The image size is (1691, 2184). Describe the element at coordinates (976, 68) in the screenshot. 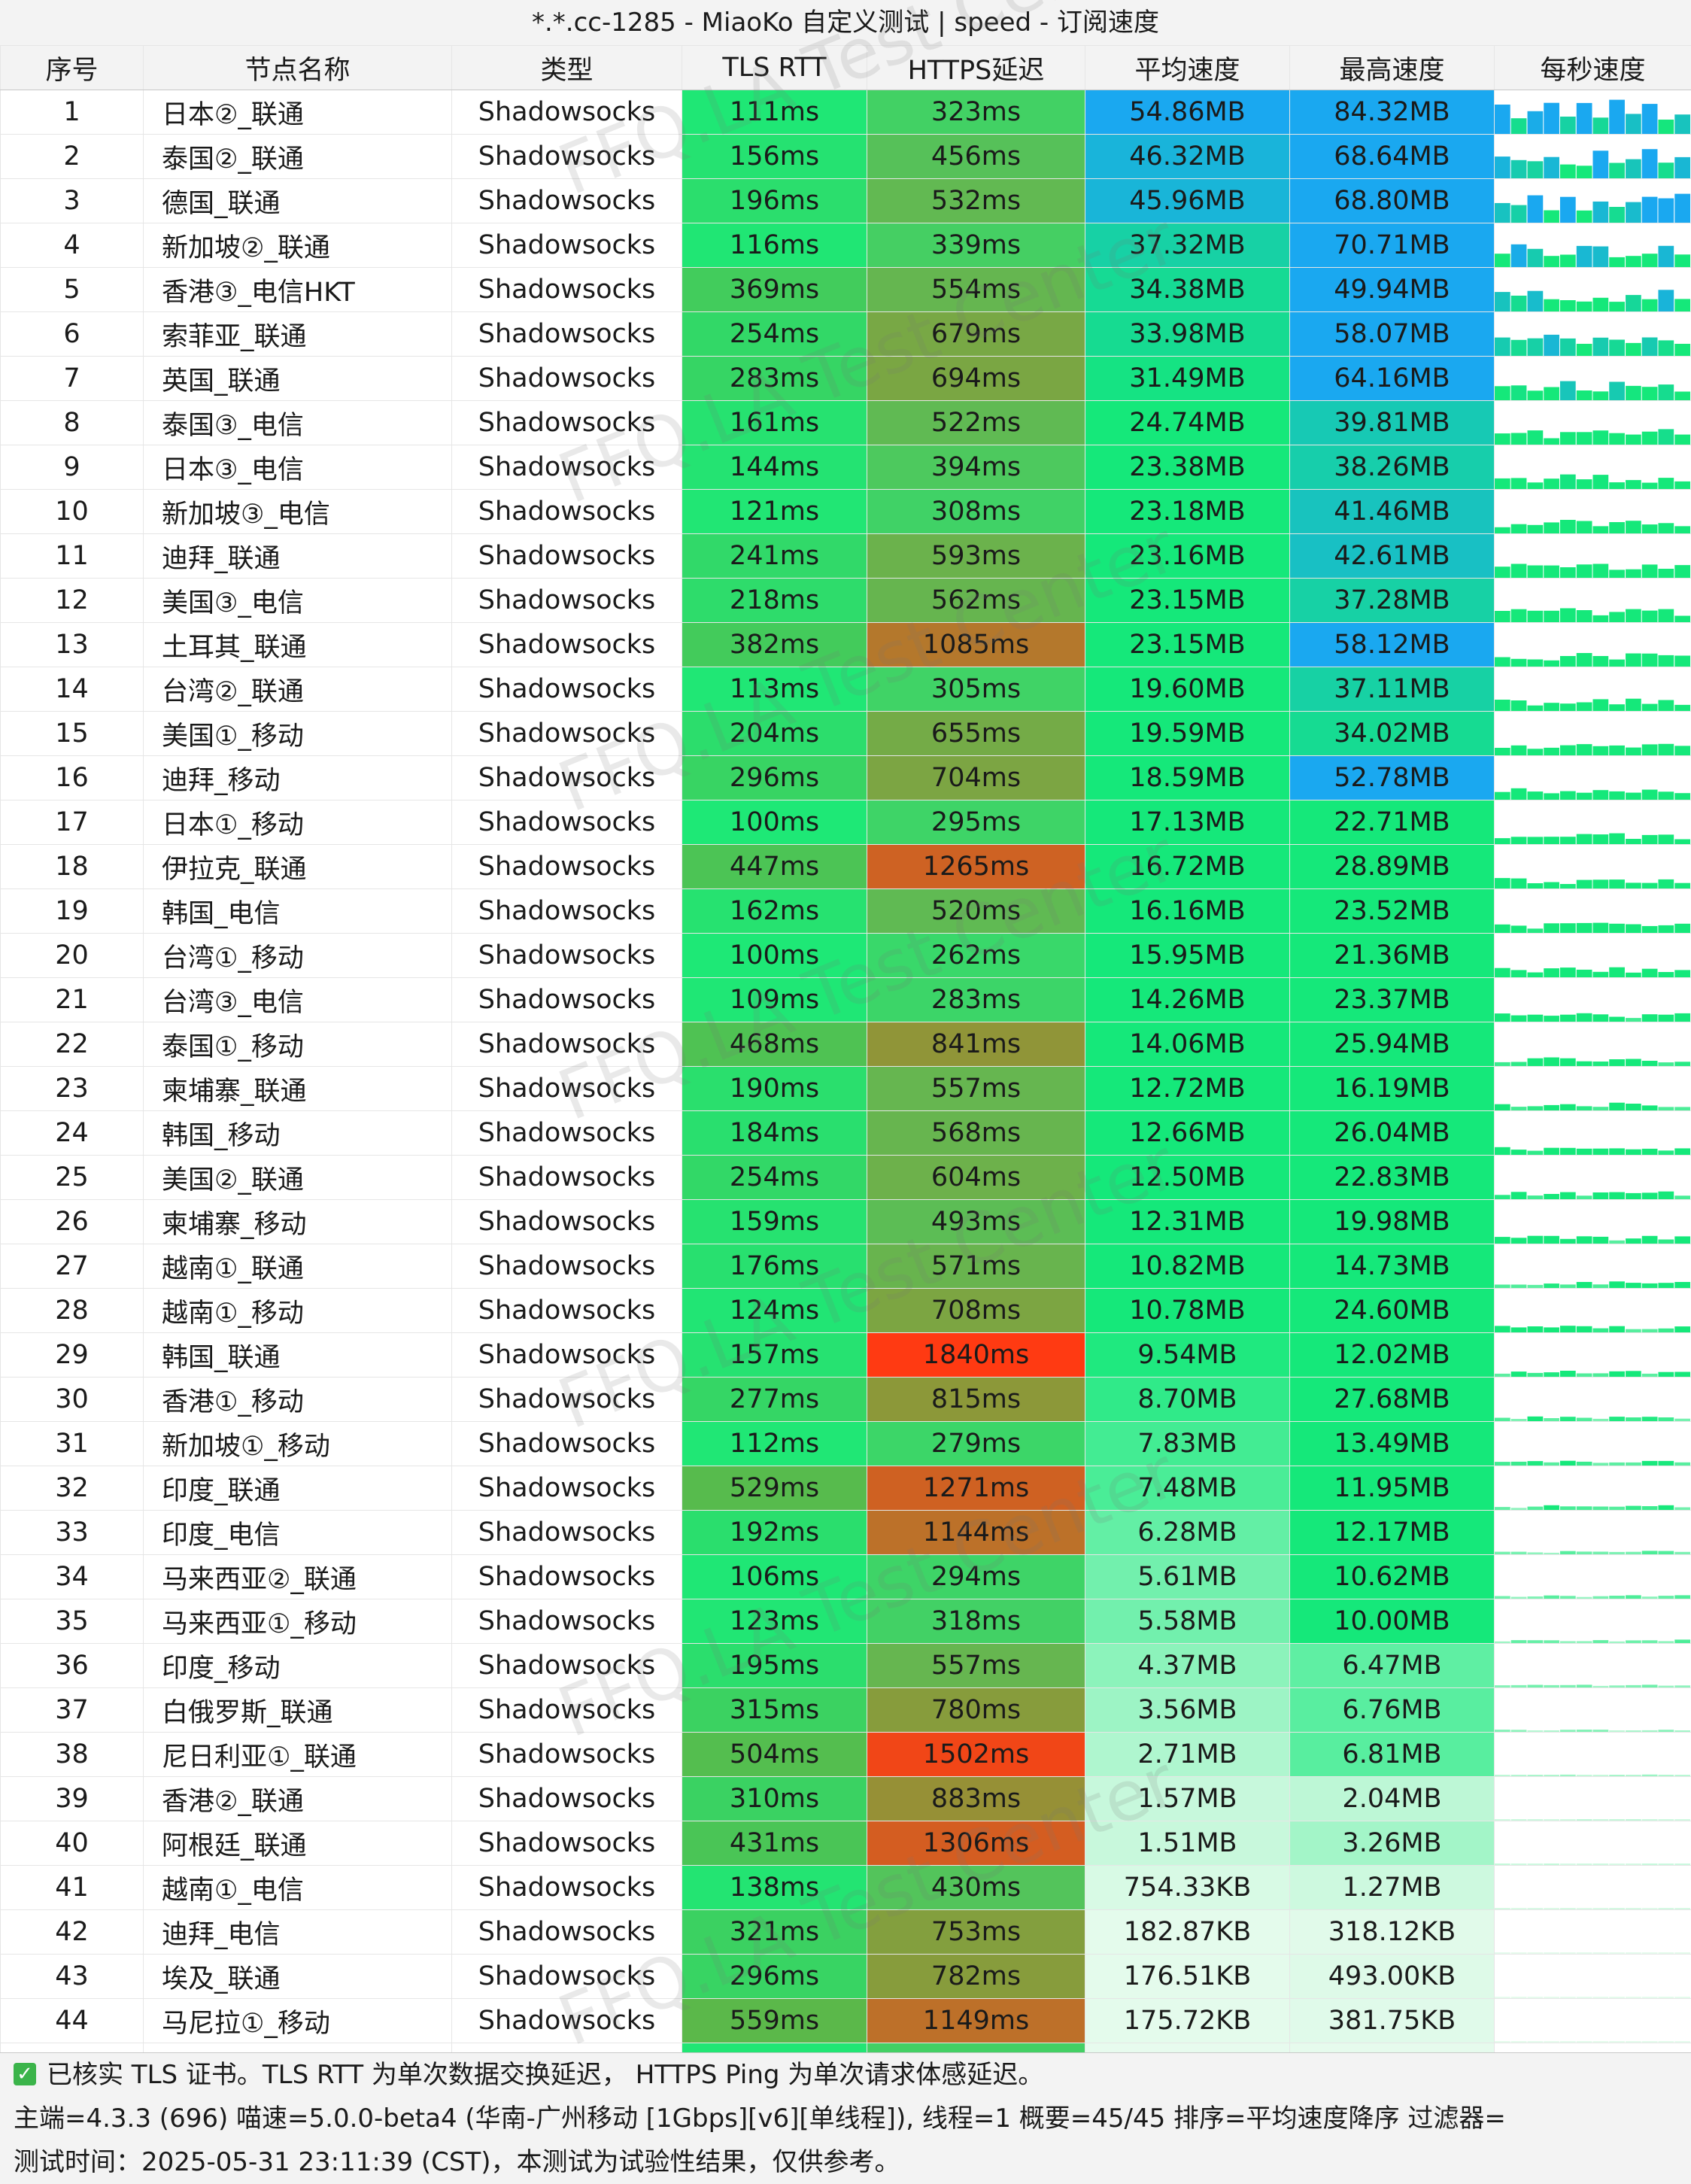

I see `column-header-https-latency: HTTPS延迟` at that location.